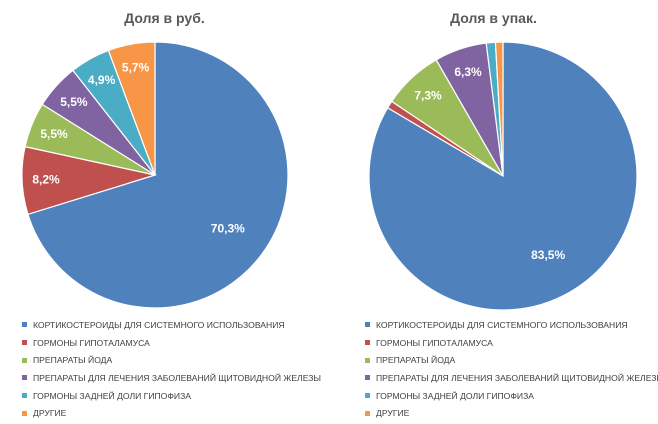 Image resolution: width=658 pixels, height=424 pixels. Describe the element at coordinates (468, 72) in the screenshot. I see `data-label: 6,3%` at that location.